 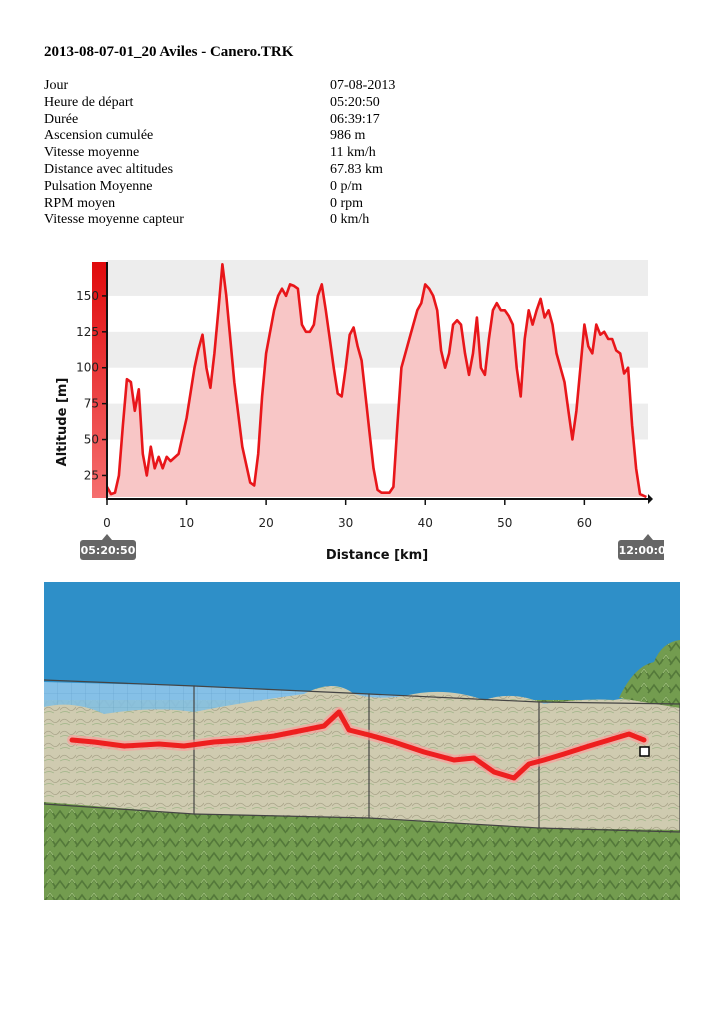 What do you see at coordinates (348, 136) in the screenshot?
I see `stat-value: 986 m` at bounding box center [348, 136].